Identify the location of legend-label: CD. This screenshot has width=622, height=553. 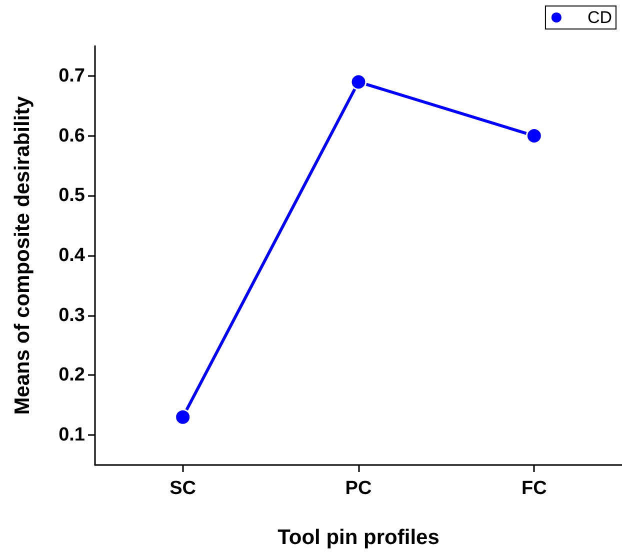
(599, 17).